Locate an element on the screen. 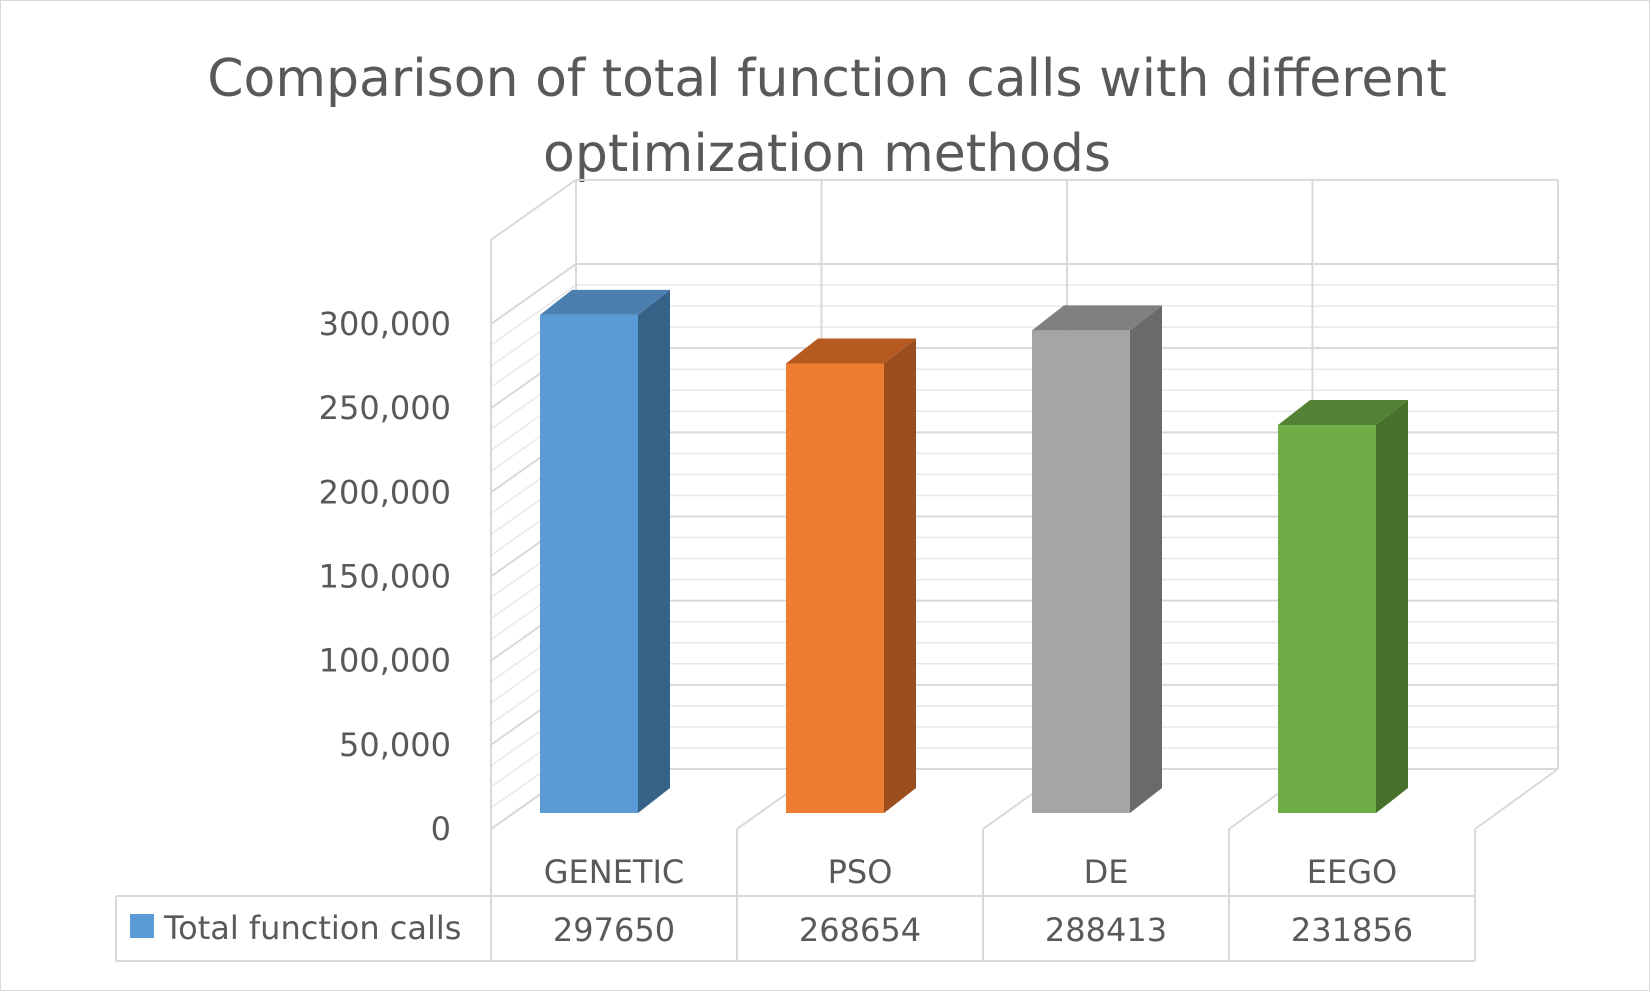 The height and width of the screenshot is (994, 1652). data-table-value: 231856 is located at coordinates (1352, 930).